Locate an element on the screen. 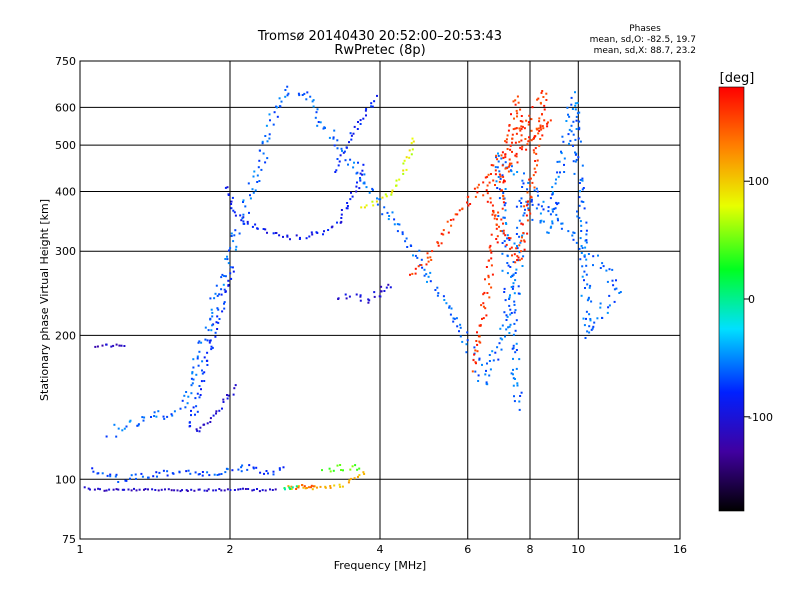  stats-heading: Phases is located at coordinates (645, 29).